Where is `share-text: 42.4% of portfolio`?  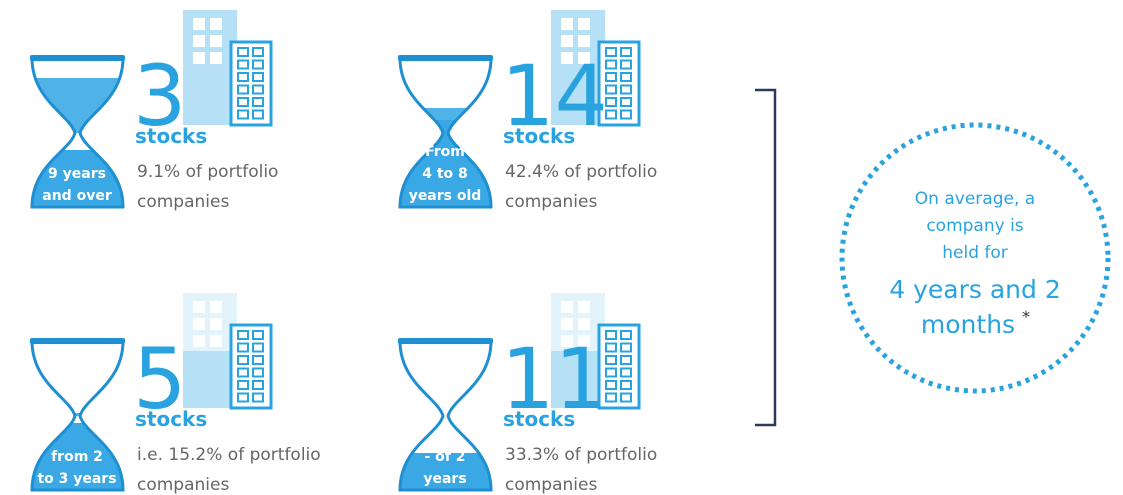 share-text: 42.4% of portfolio is located at coordinates (581, 172).